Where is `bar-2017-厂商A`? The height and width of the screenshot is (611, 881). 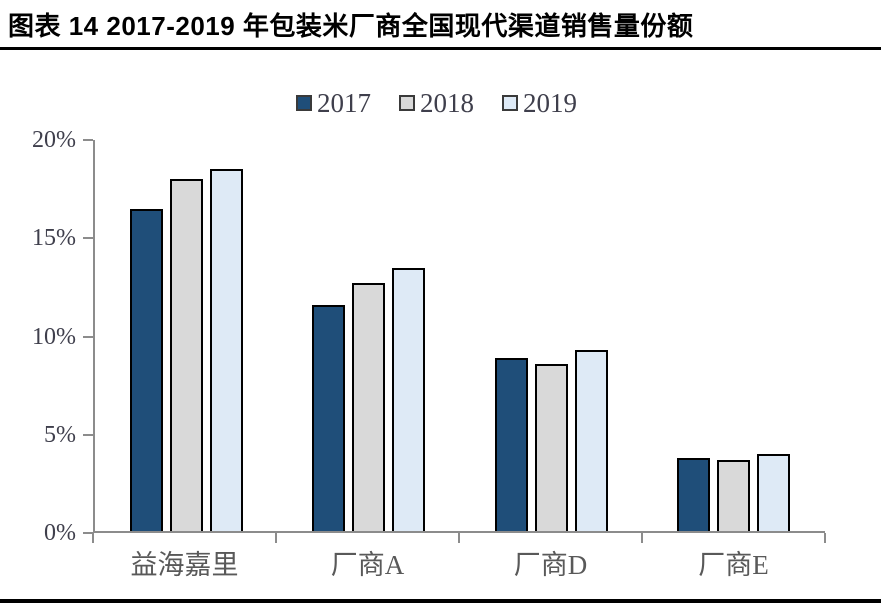
bar-2017-厂商A is located at coordinates (329, 418).